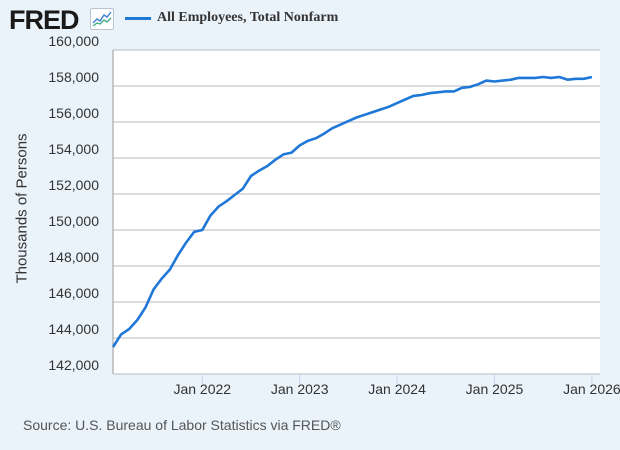 The image size is (620, 450). I want to click on y-tick-label: 144,000, so click(73, 329).